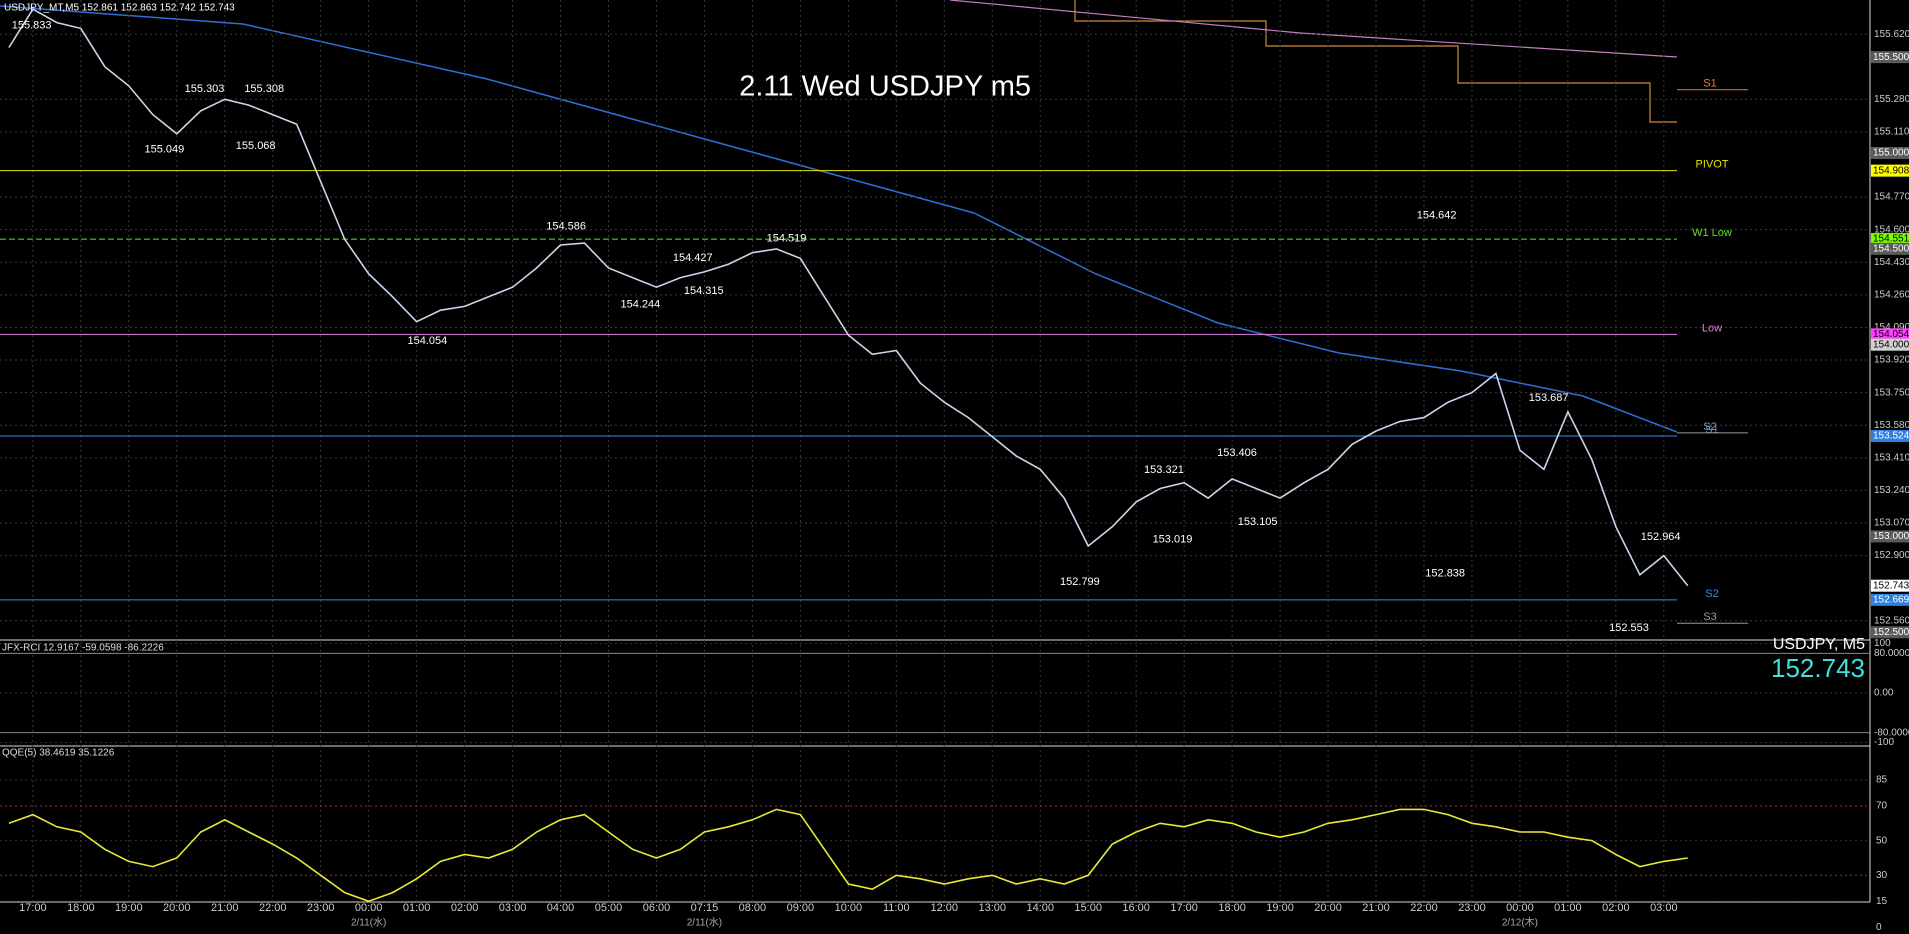 The width and height of the screenshot is (1909, 934). What do you see at coordinates (256, 146) in the screenshot?
I see `swing-label: 155.068` at bounding box center [256, 146].